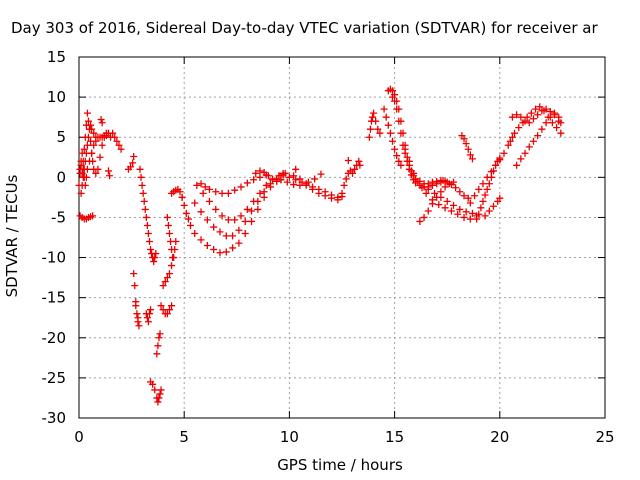  Describe the element at coordinates (56, 57) in the screenshot. I see `y-tick-label: 15` at that location.